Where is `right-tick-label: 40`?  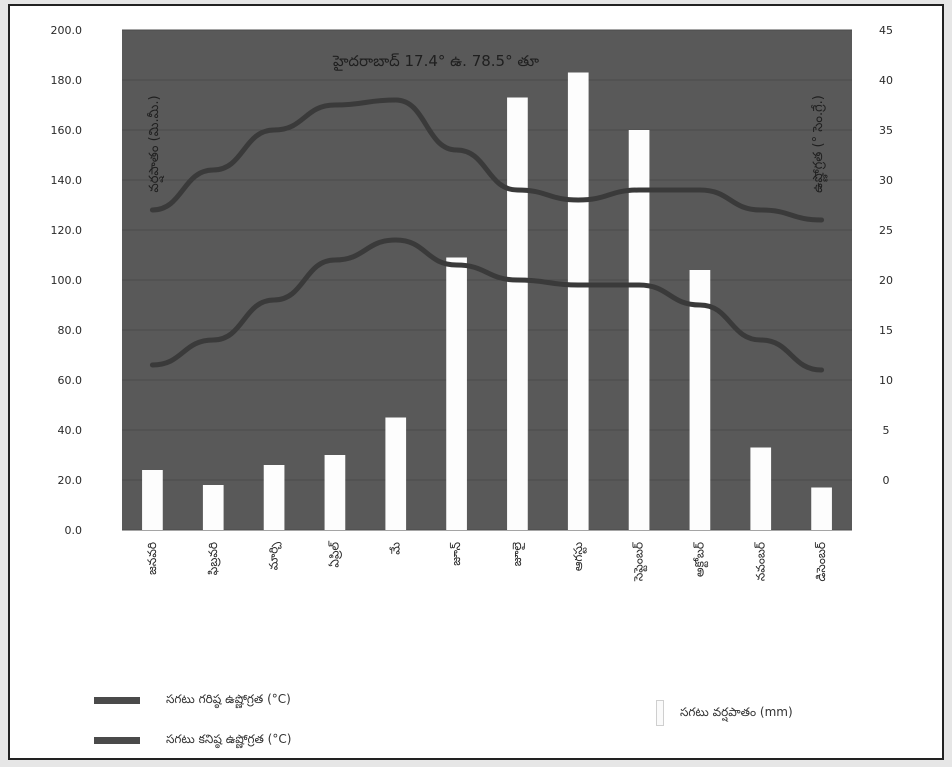 right-tick-label: 40 is located at coordinates (886, 80).